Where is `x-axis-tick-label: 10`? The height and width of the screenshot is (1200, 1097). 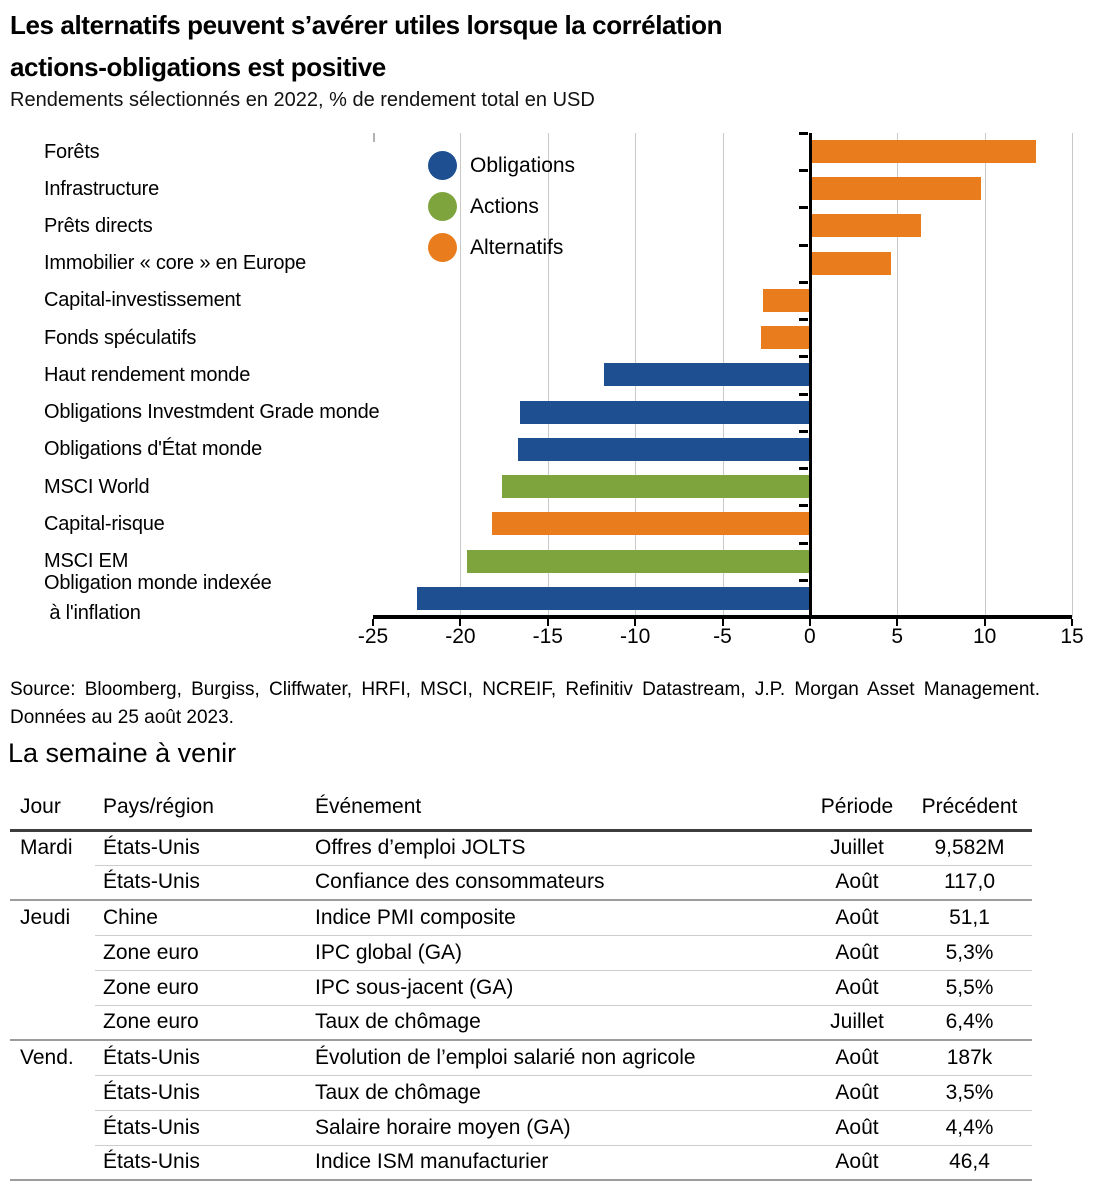 x-axis-tick-label: 10 is located at coordinates (984, 636).